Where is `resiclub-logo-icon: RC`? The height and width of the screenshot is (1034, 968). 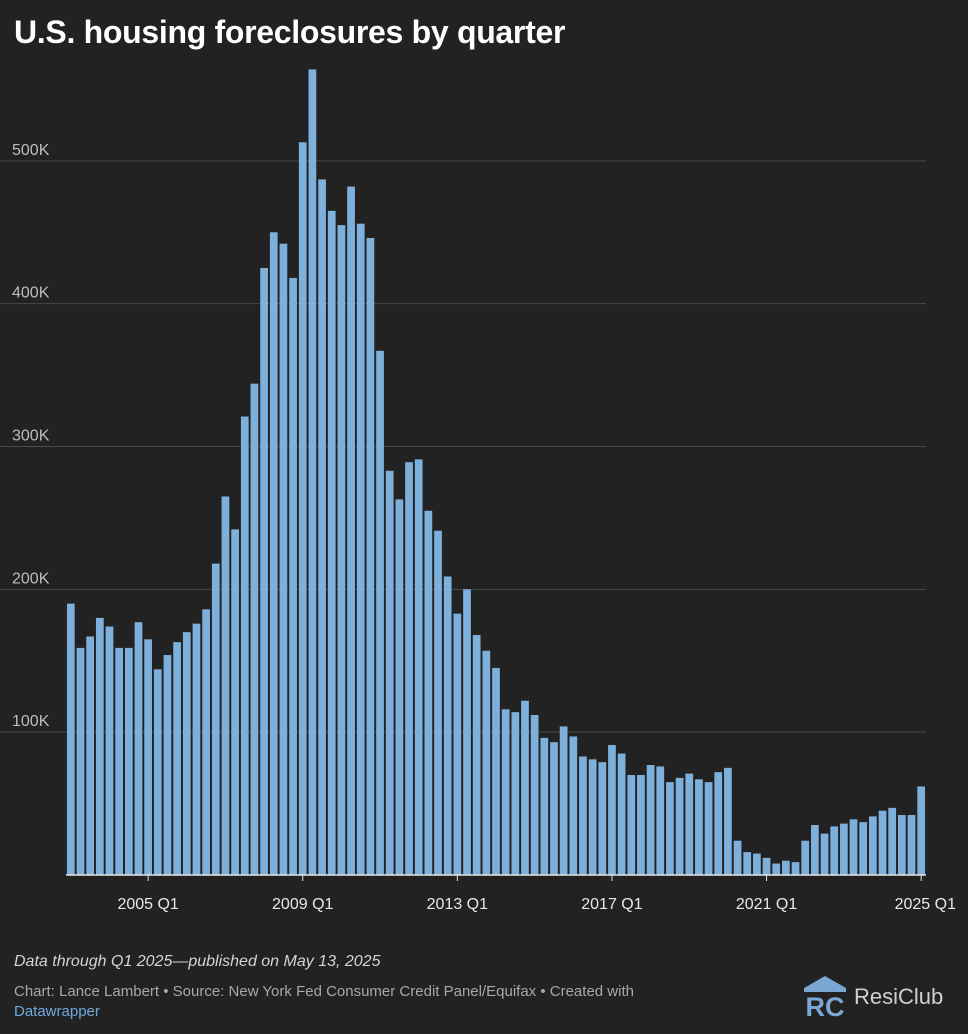
resiclub-logo-icon: RC is located at coordinates (825, 998).